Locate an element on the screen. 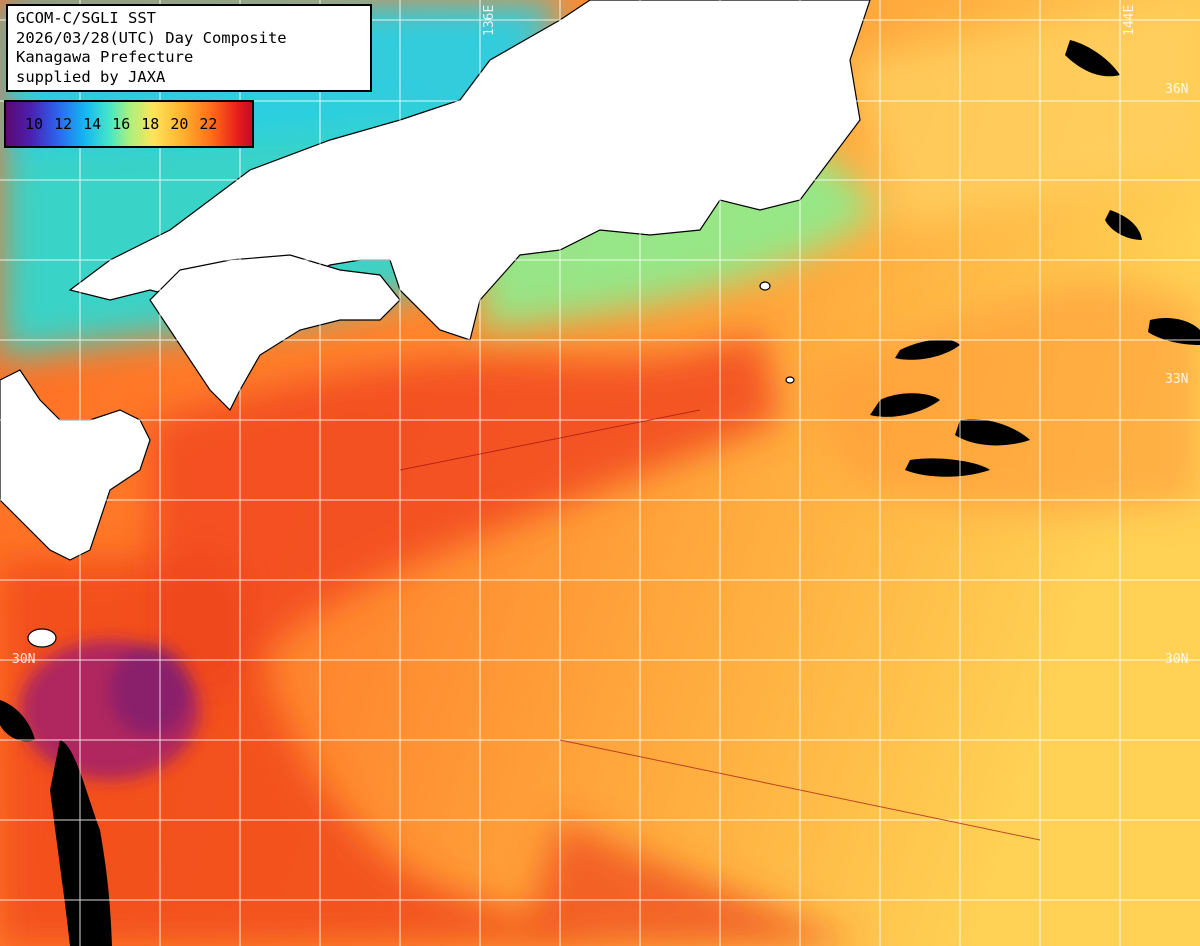 This screenshot has height=946, width=1200. latitude-label-30n-left: 30N is located at coordinates (24, 659).